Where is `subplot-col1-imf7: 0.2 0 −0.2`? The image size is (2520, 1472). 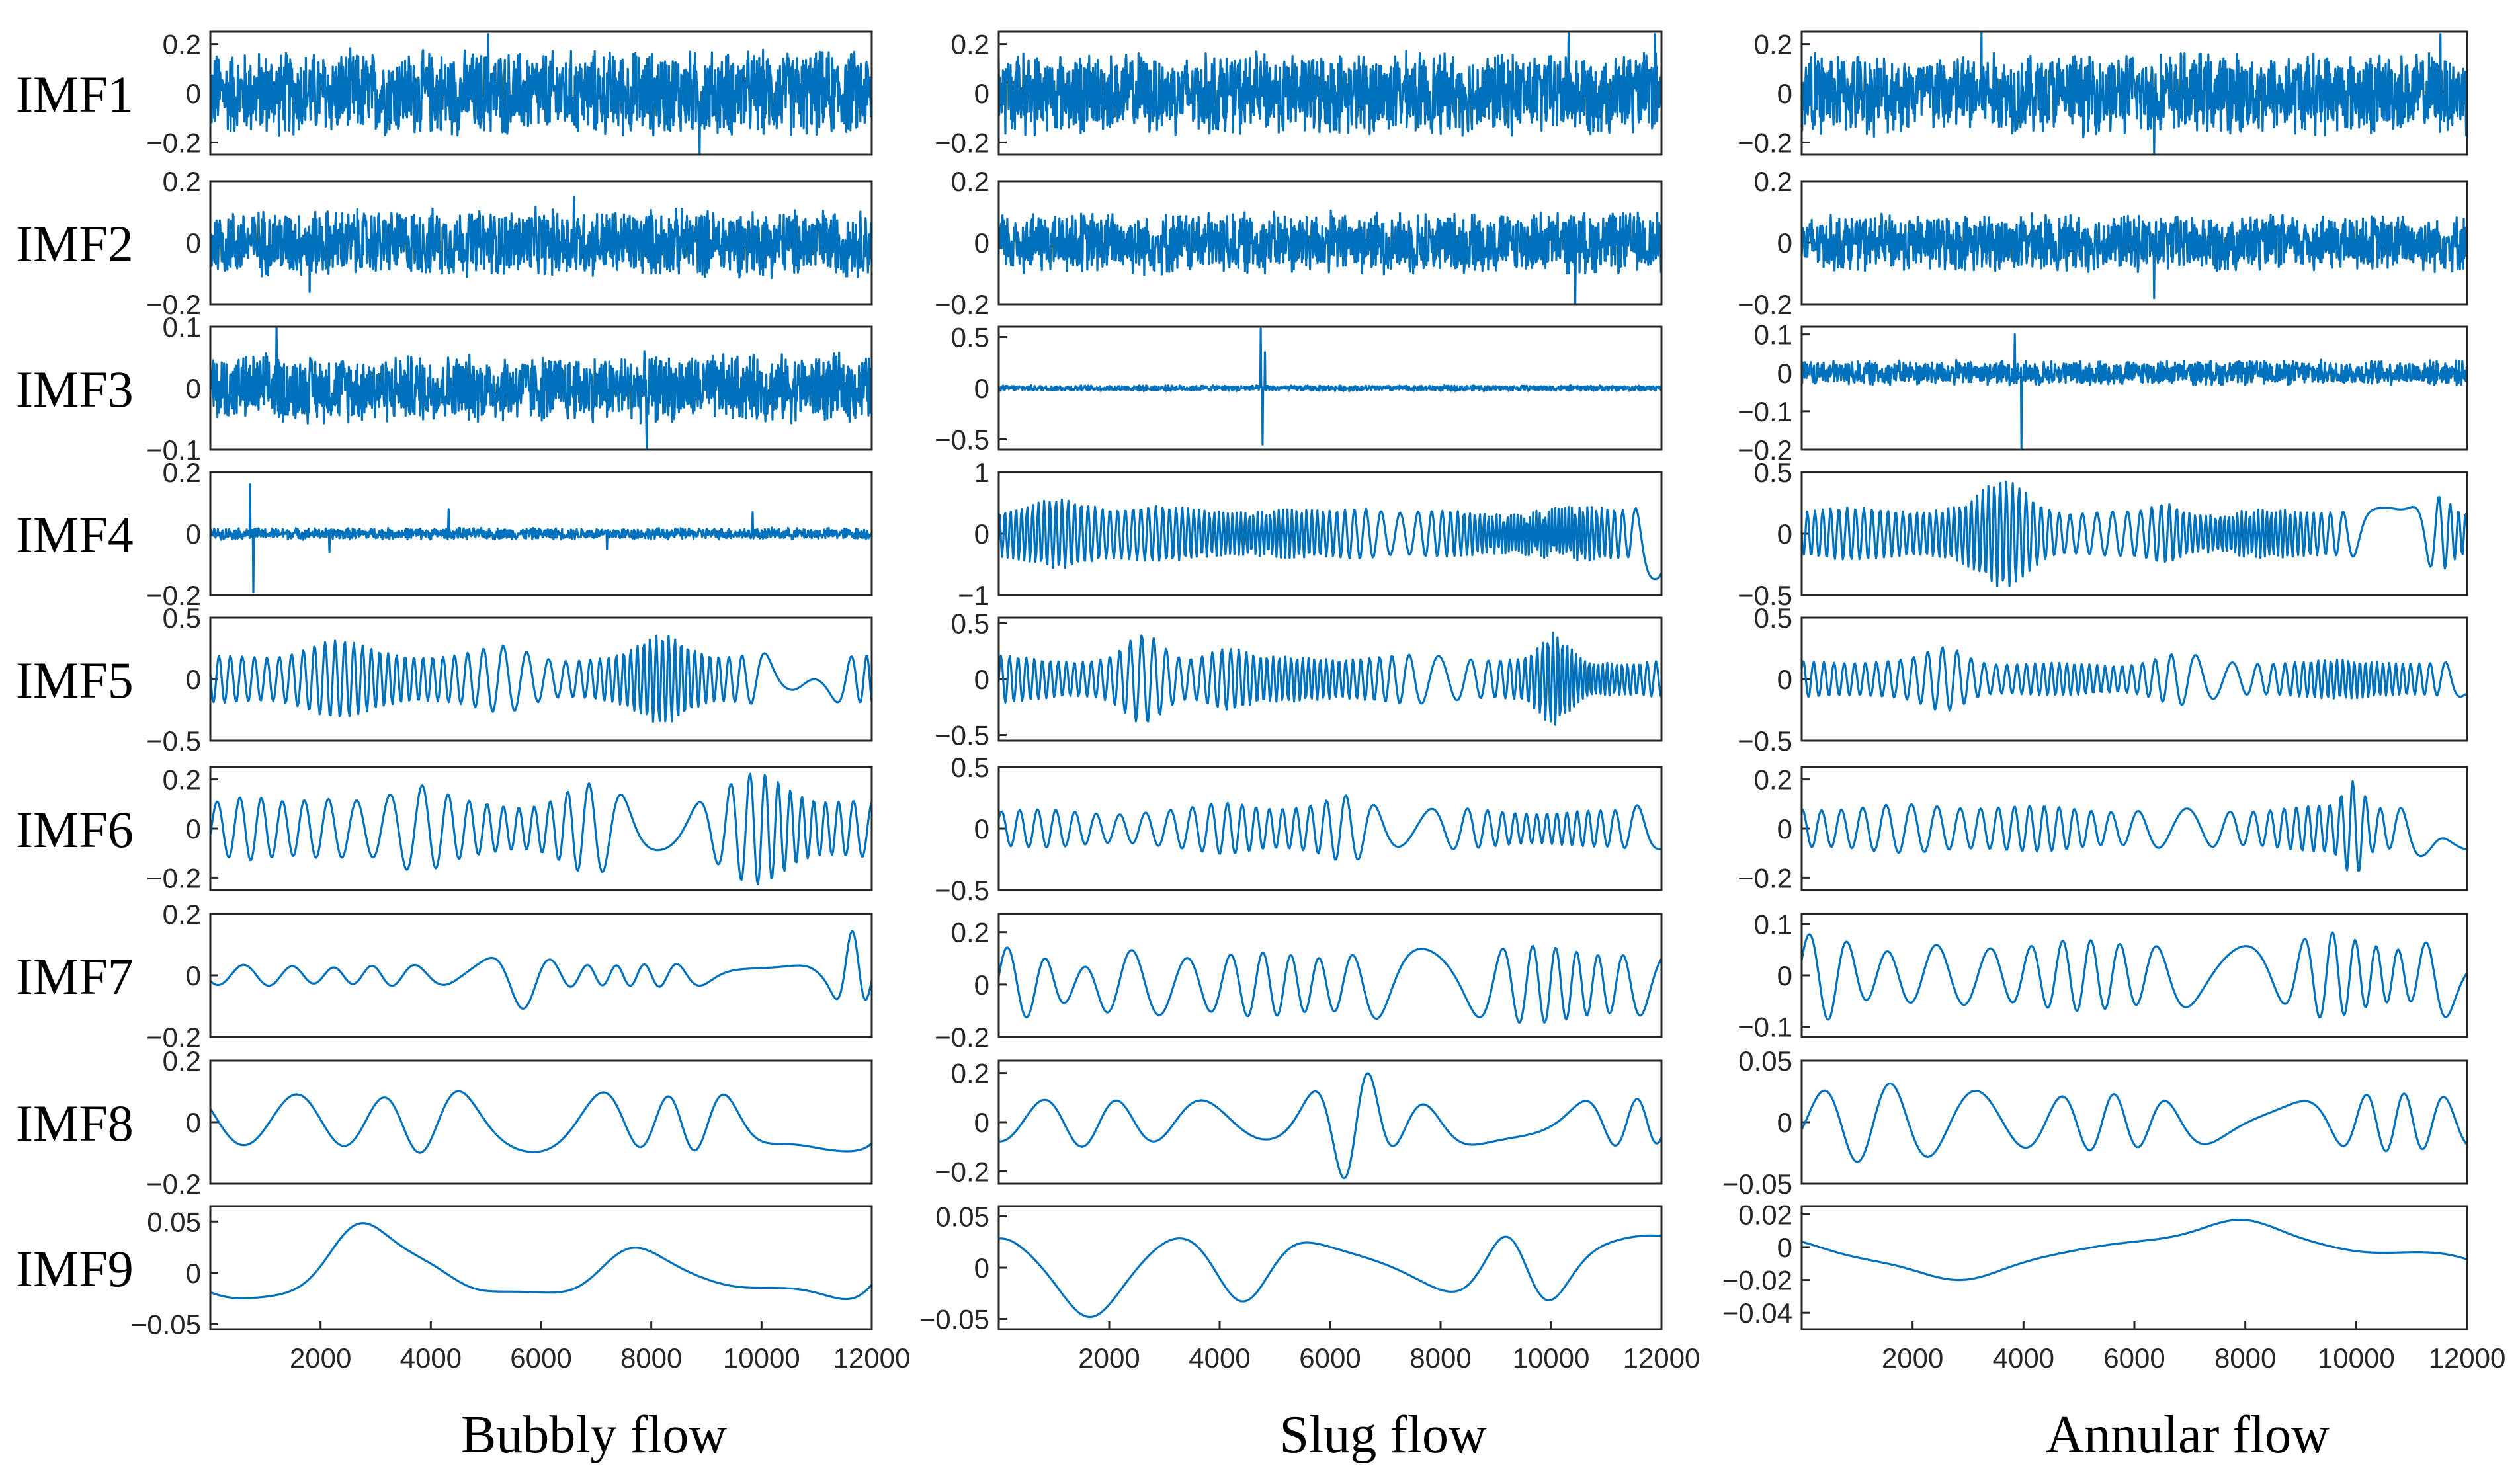 subplot-col1-imf7: 0.2 0 −0.2 is located at coordinates (509, 976).